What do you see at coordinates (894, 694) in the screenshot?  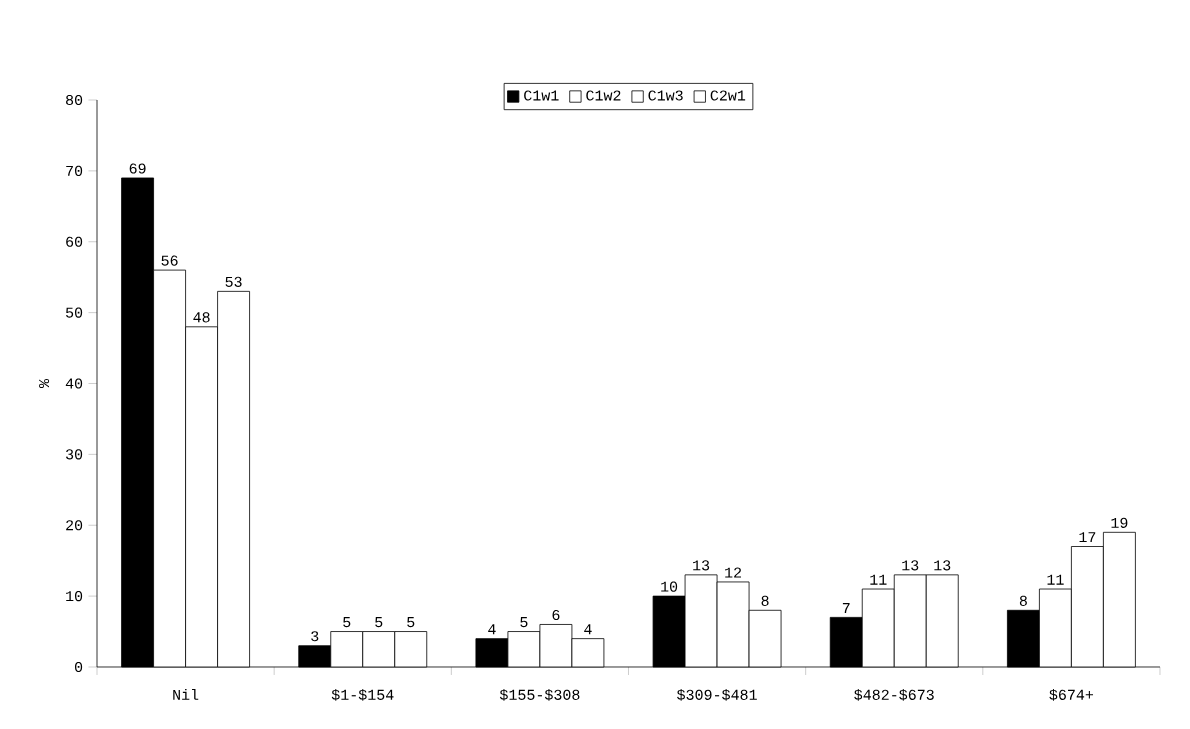 I see `x-tick-label: $482-$673` at bounding box center [894, 694].